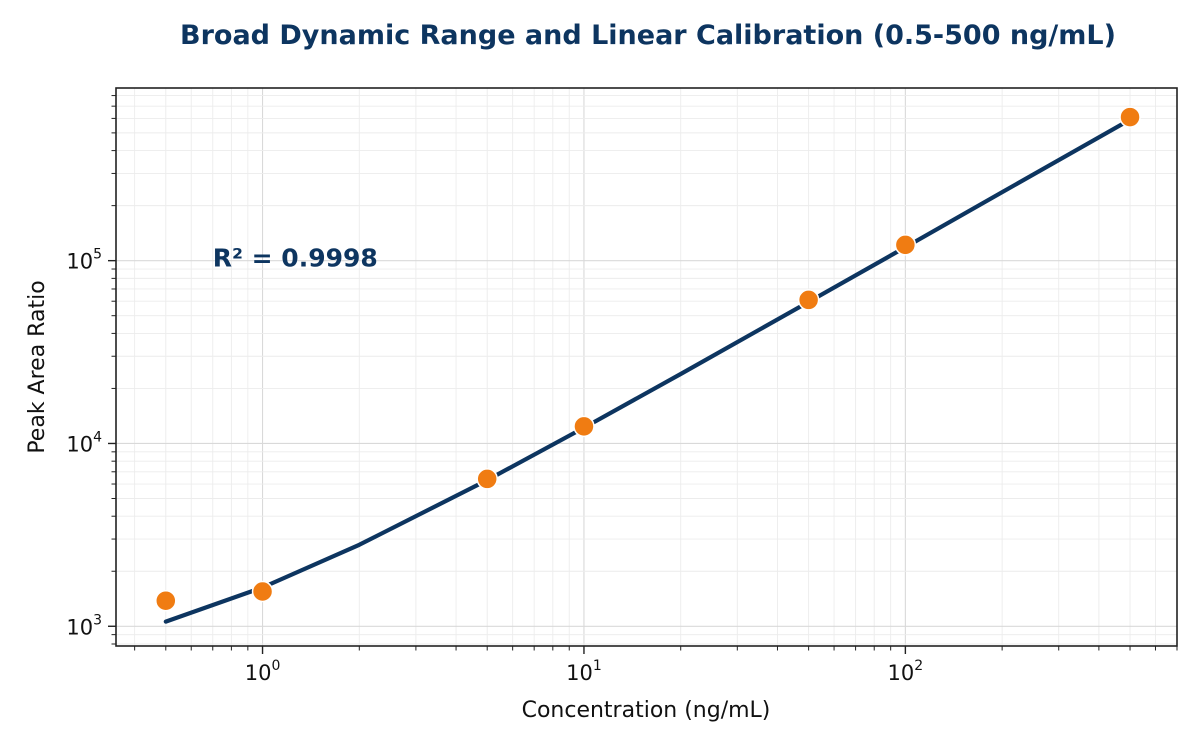  What do you see at coordinates (646, 710) in the screenshot?
I see `x-axis-label: Concentration (ng/mL)` at bounding box center [646, 710].